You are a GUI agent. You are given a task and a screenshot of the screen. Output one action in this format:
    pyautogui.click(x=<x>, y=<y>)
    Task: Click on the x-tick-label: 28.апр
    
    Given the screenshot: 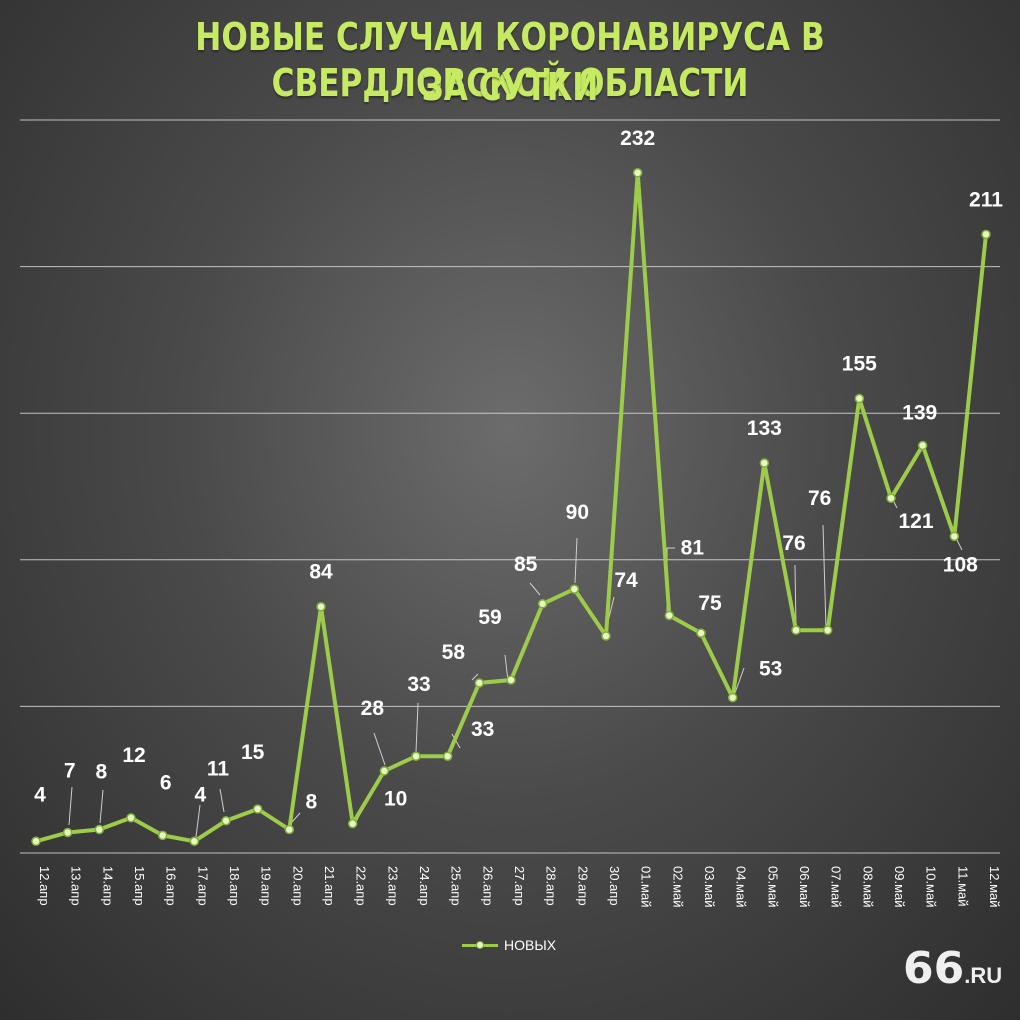 What is the action you would take?
    pyautogui.click(x=551, y=886)
    